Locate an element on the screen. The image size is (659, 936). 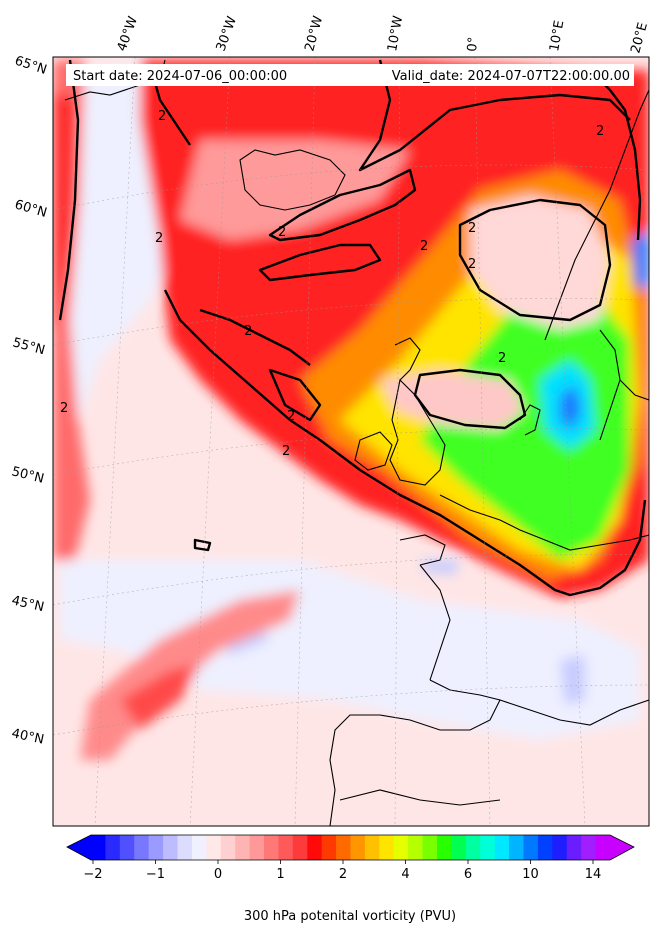
colorbar-tick-label: 4 is located at coordinates (405, 874).